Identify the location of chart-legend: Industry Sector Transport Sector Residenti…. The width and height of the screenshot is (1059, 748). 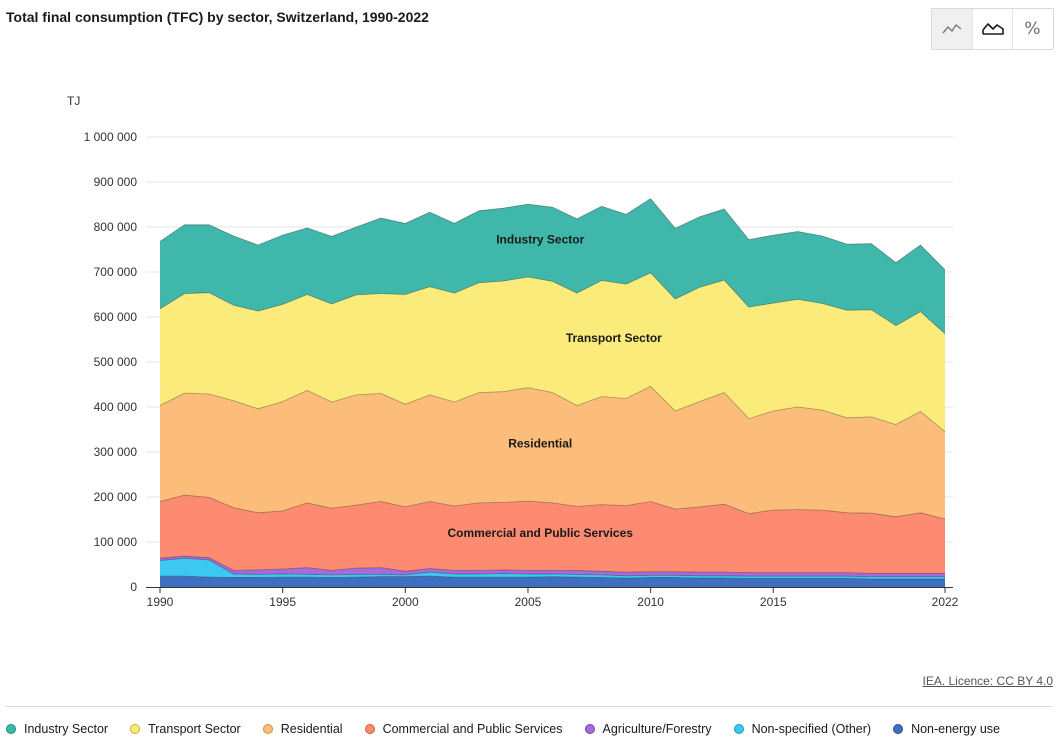
(514, 729).